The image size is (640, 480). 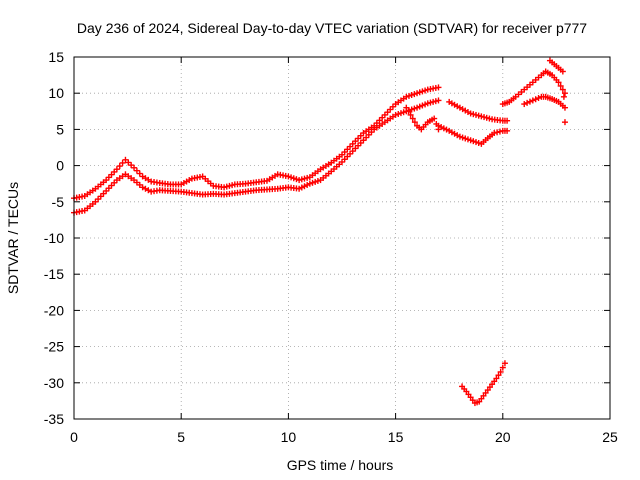 What do you see at coordinates (503, 437) in the screenshot?
I see `x-tick-label: 20` at bounding box center [503, 437].